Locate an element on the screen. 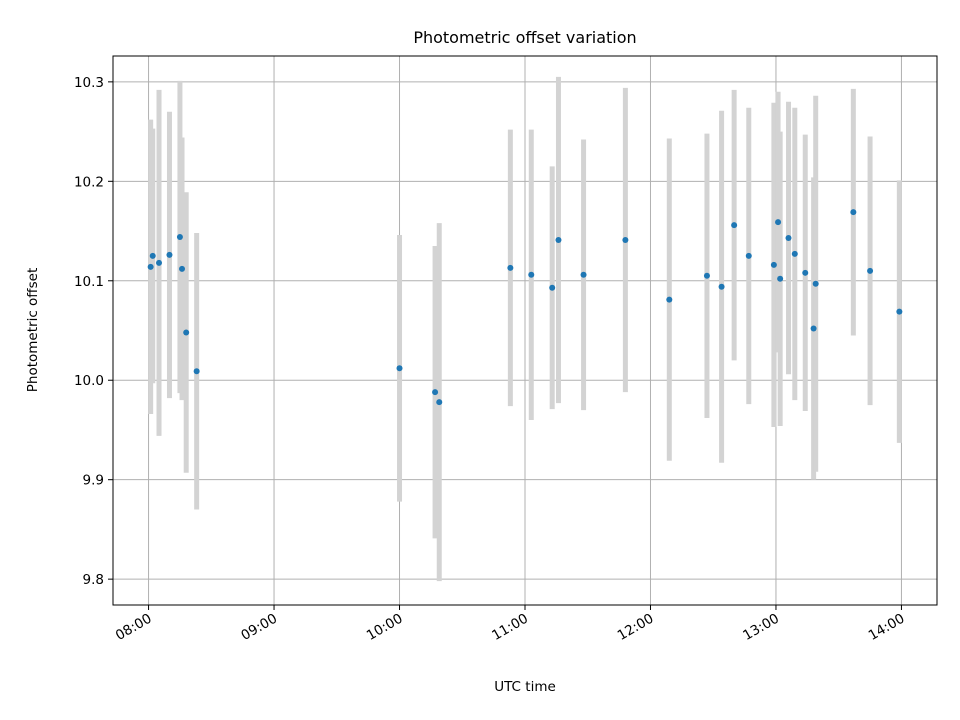  y-tick-label: 10.0 is located at coordinates (89, 381).